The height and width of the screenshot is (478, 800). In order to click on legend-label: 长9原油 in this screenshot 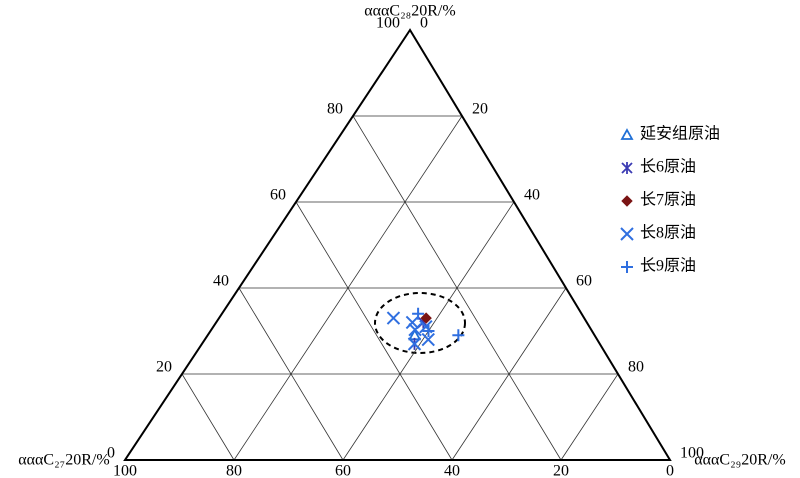, I will do `click(668, 266)`.